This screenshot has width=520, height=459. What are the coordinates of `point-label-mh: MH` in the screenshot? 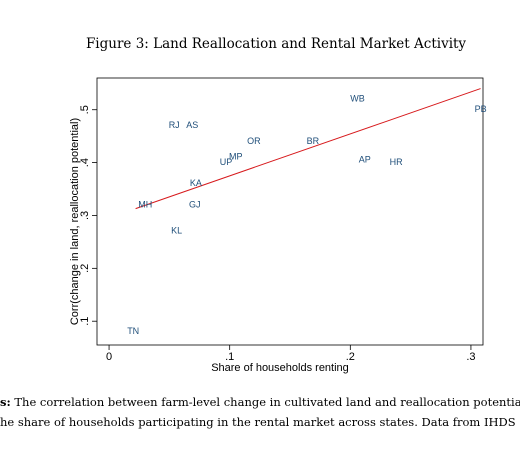 It's located at (145, 204).